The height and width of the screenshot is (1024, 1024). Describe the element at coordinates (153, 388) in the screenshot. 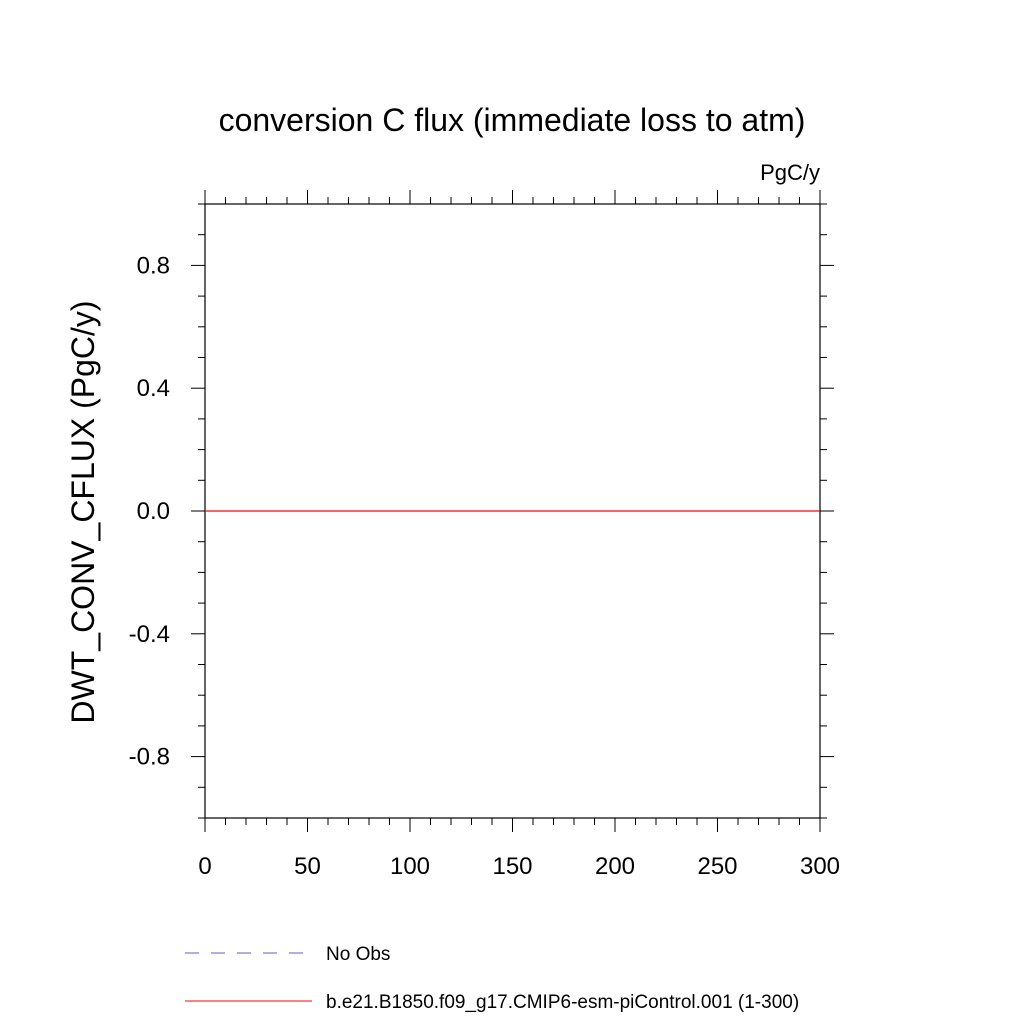

I see `y-tick-label: 0.4` at that location.